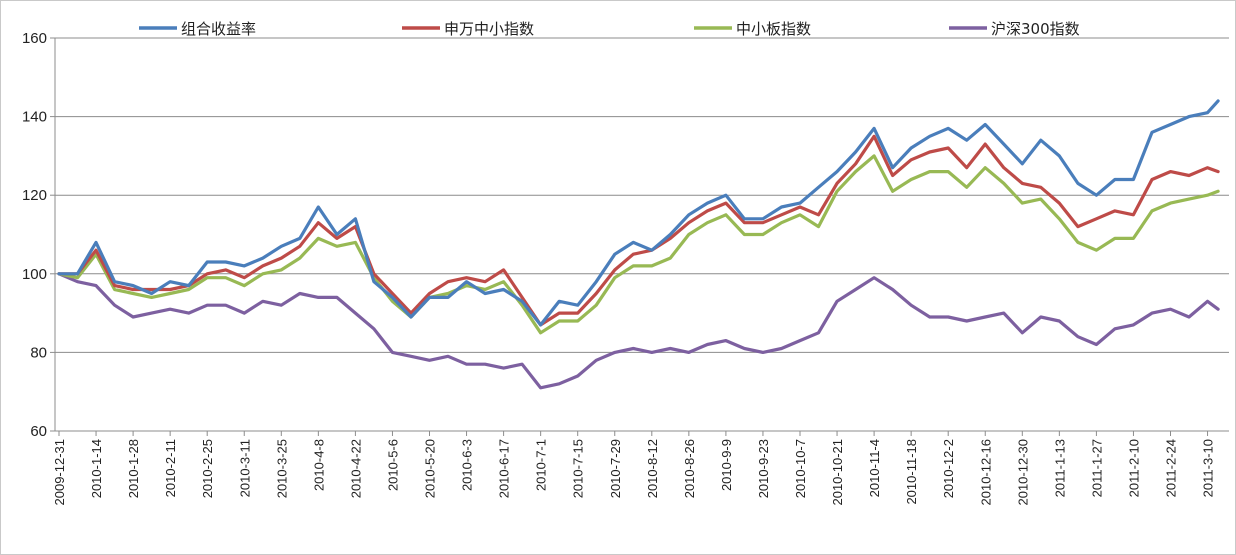  Describe the element at coordinates (467, 465) in the screenshot. I see `x-tick-label: 2010-6-3` at that location.